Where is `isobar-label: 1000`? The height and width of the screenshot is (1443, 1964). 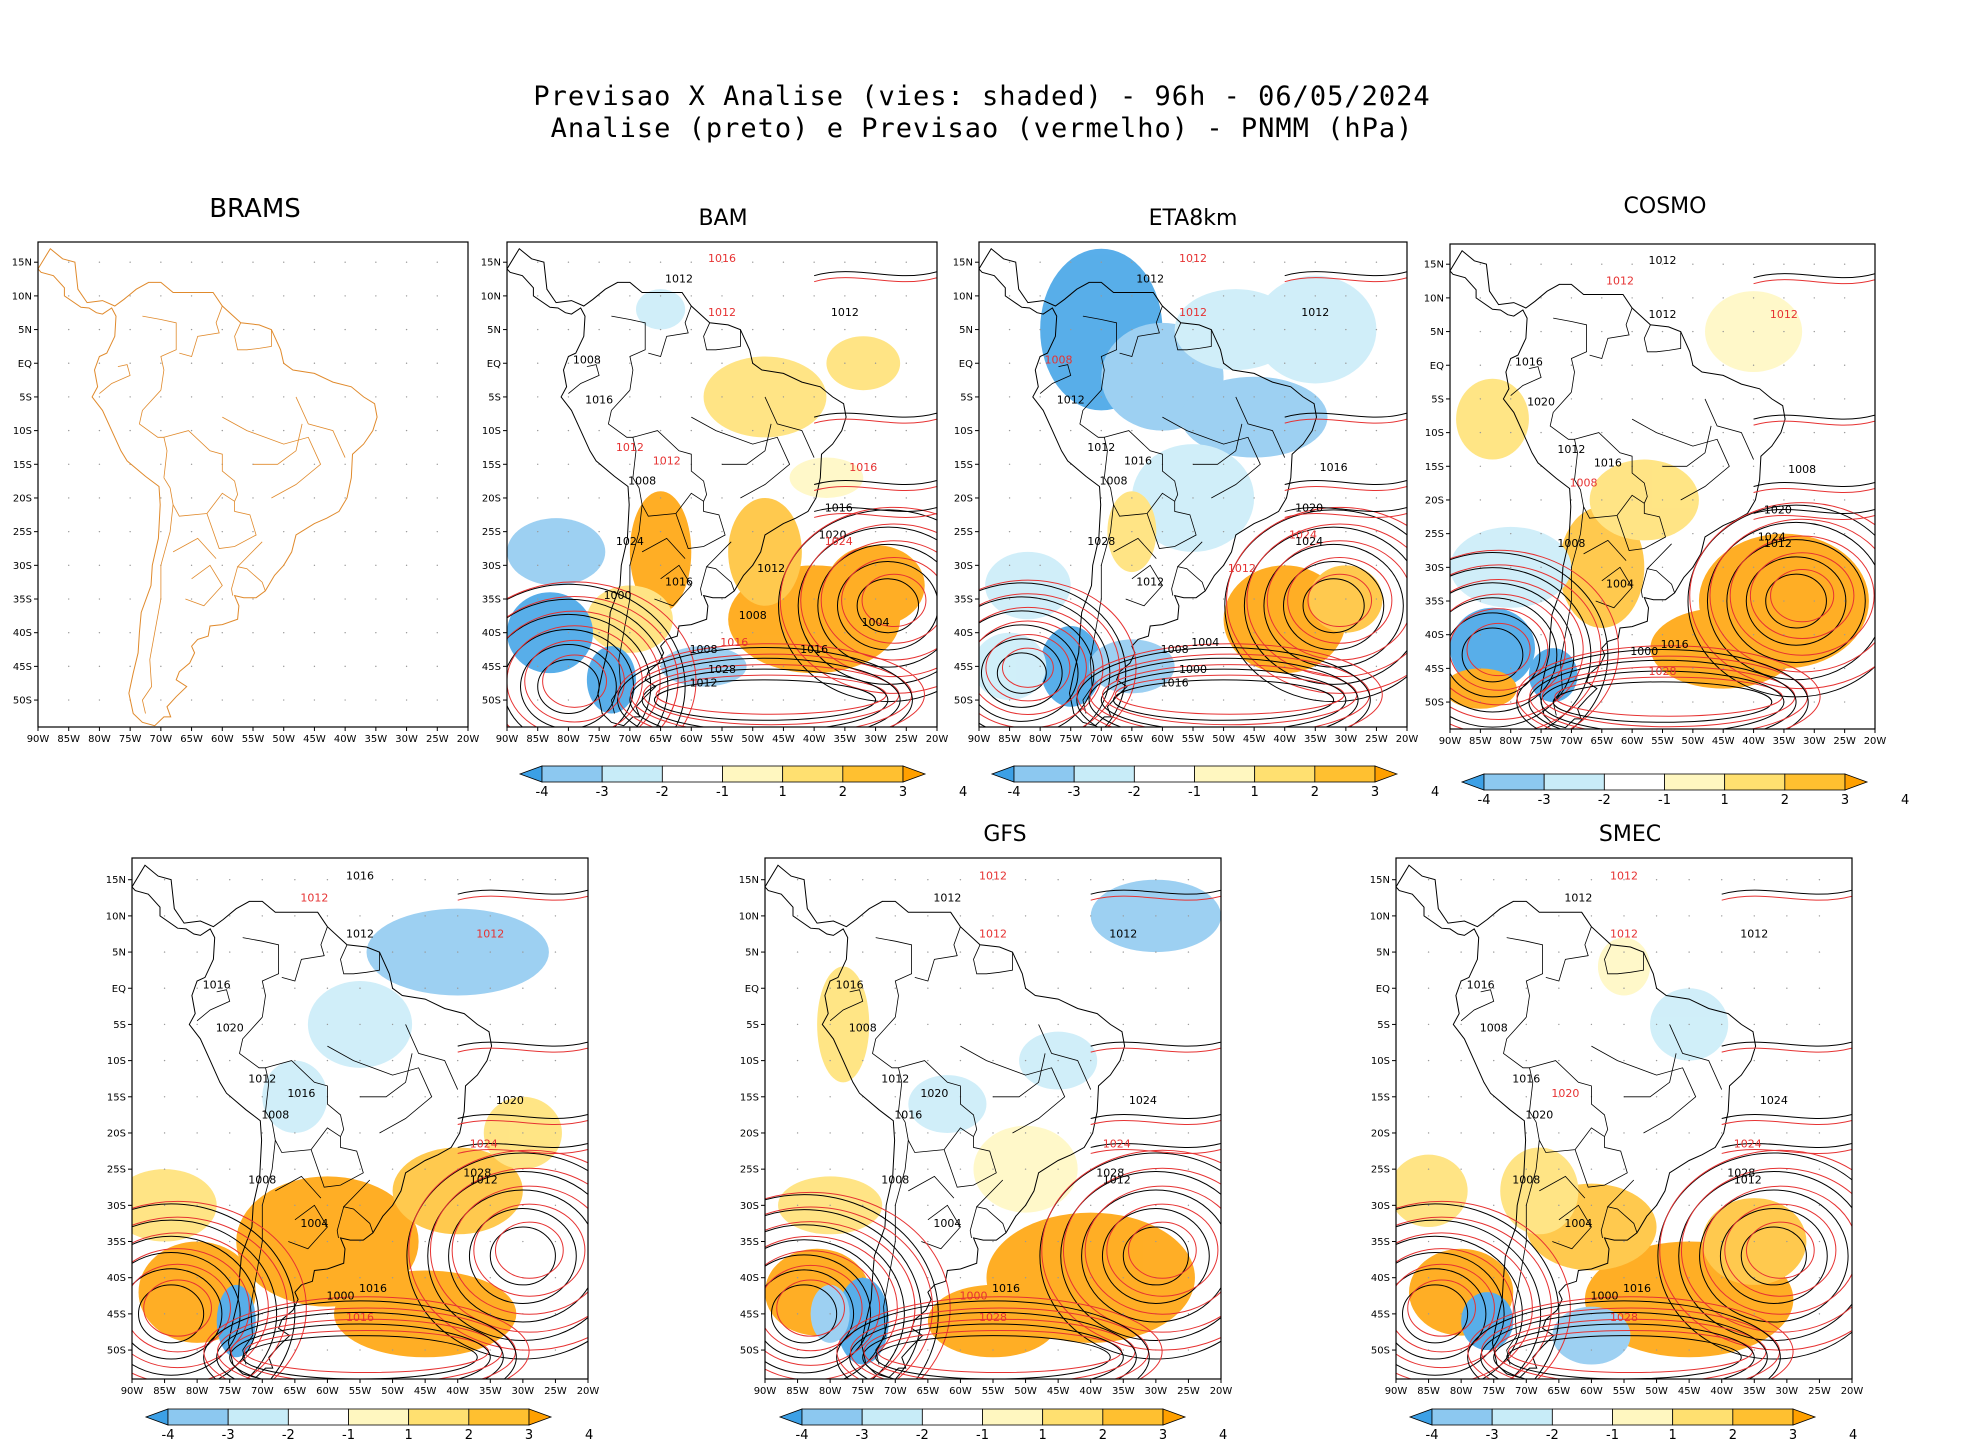
isobar-label: 1000 is located at coordinates (1644, 651).